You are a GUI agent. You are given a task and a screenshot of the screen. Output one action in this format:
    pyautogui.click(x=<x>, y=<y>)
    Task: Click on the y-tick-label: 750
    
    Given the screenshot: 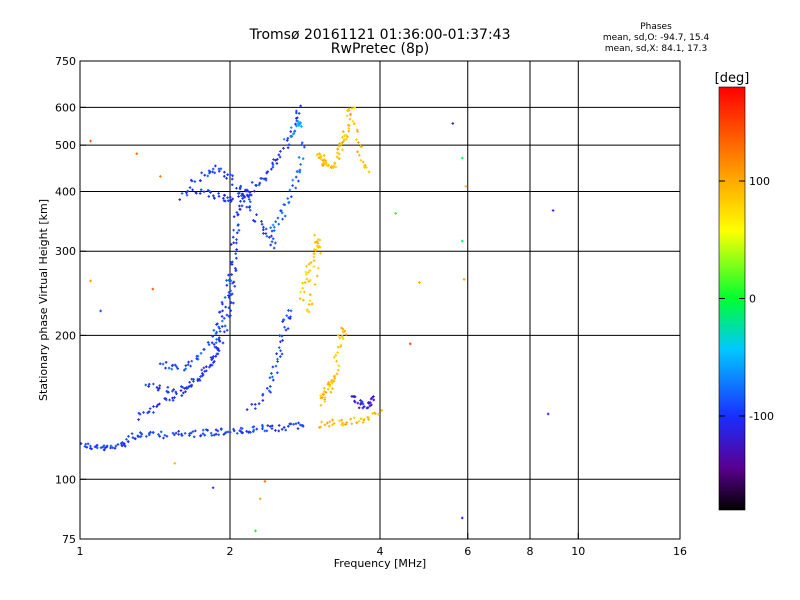 What is the action you would take?
    pyautogui.click(x=65, y=61)
    